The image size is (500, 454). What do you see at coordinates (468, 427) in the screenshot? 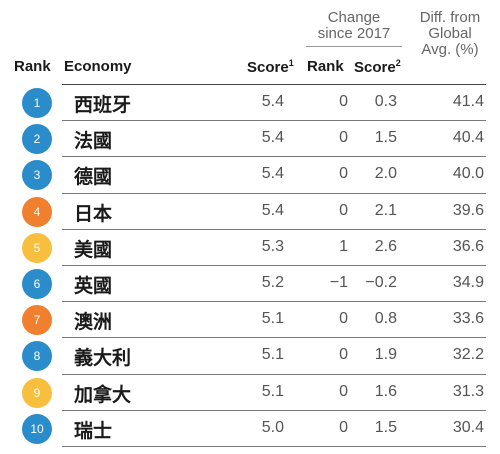
I see `diff-cell: 30.4` at bounding box center [468, 427].